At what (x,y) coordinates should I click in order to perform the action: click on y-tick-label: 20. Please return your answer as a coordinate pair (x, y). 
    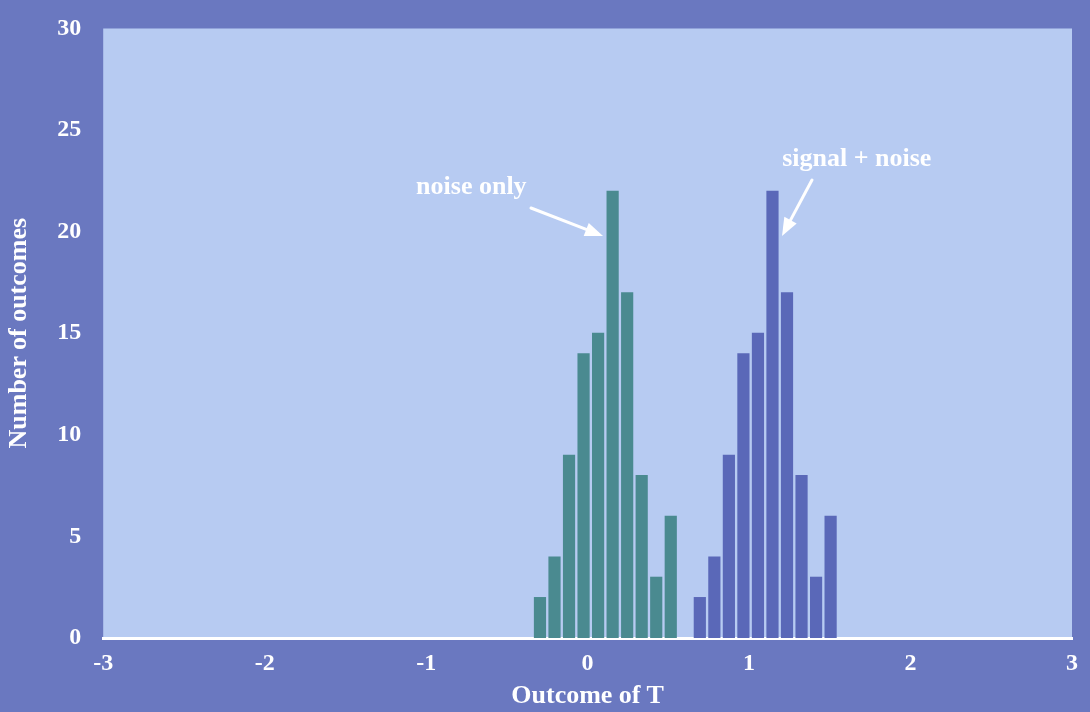
    Looking at the image, I should click on (69, 229).